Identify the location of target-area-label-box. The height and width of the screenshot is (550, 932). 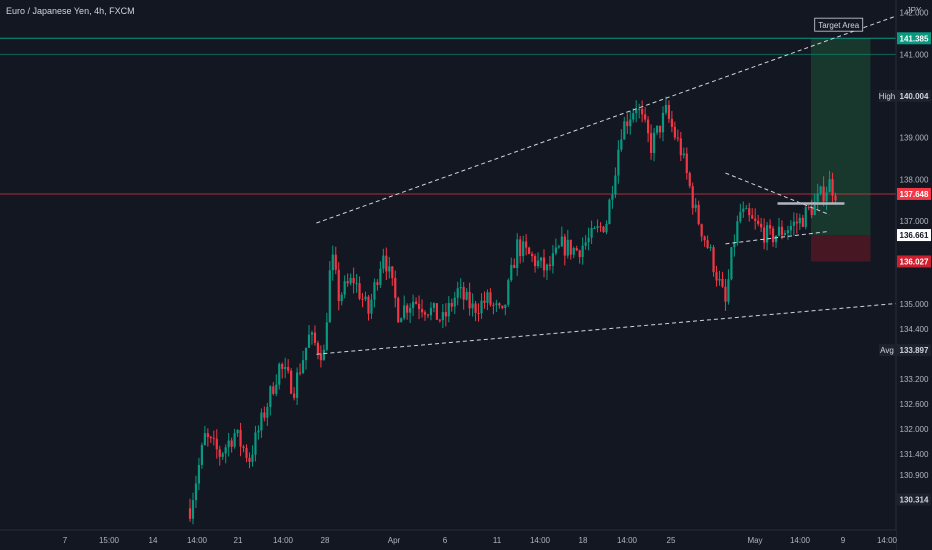
(839, 24).